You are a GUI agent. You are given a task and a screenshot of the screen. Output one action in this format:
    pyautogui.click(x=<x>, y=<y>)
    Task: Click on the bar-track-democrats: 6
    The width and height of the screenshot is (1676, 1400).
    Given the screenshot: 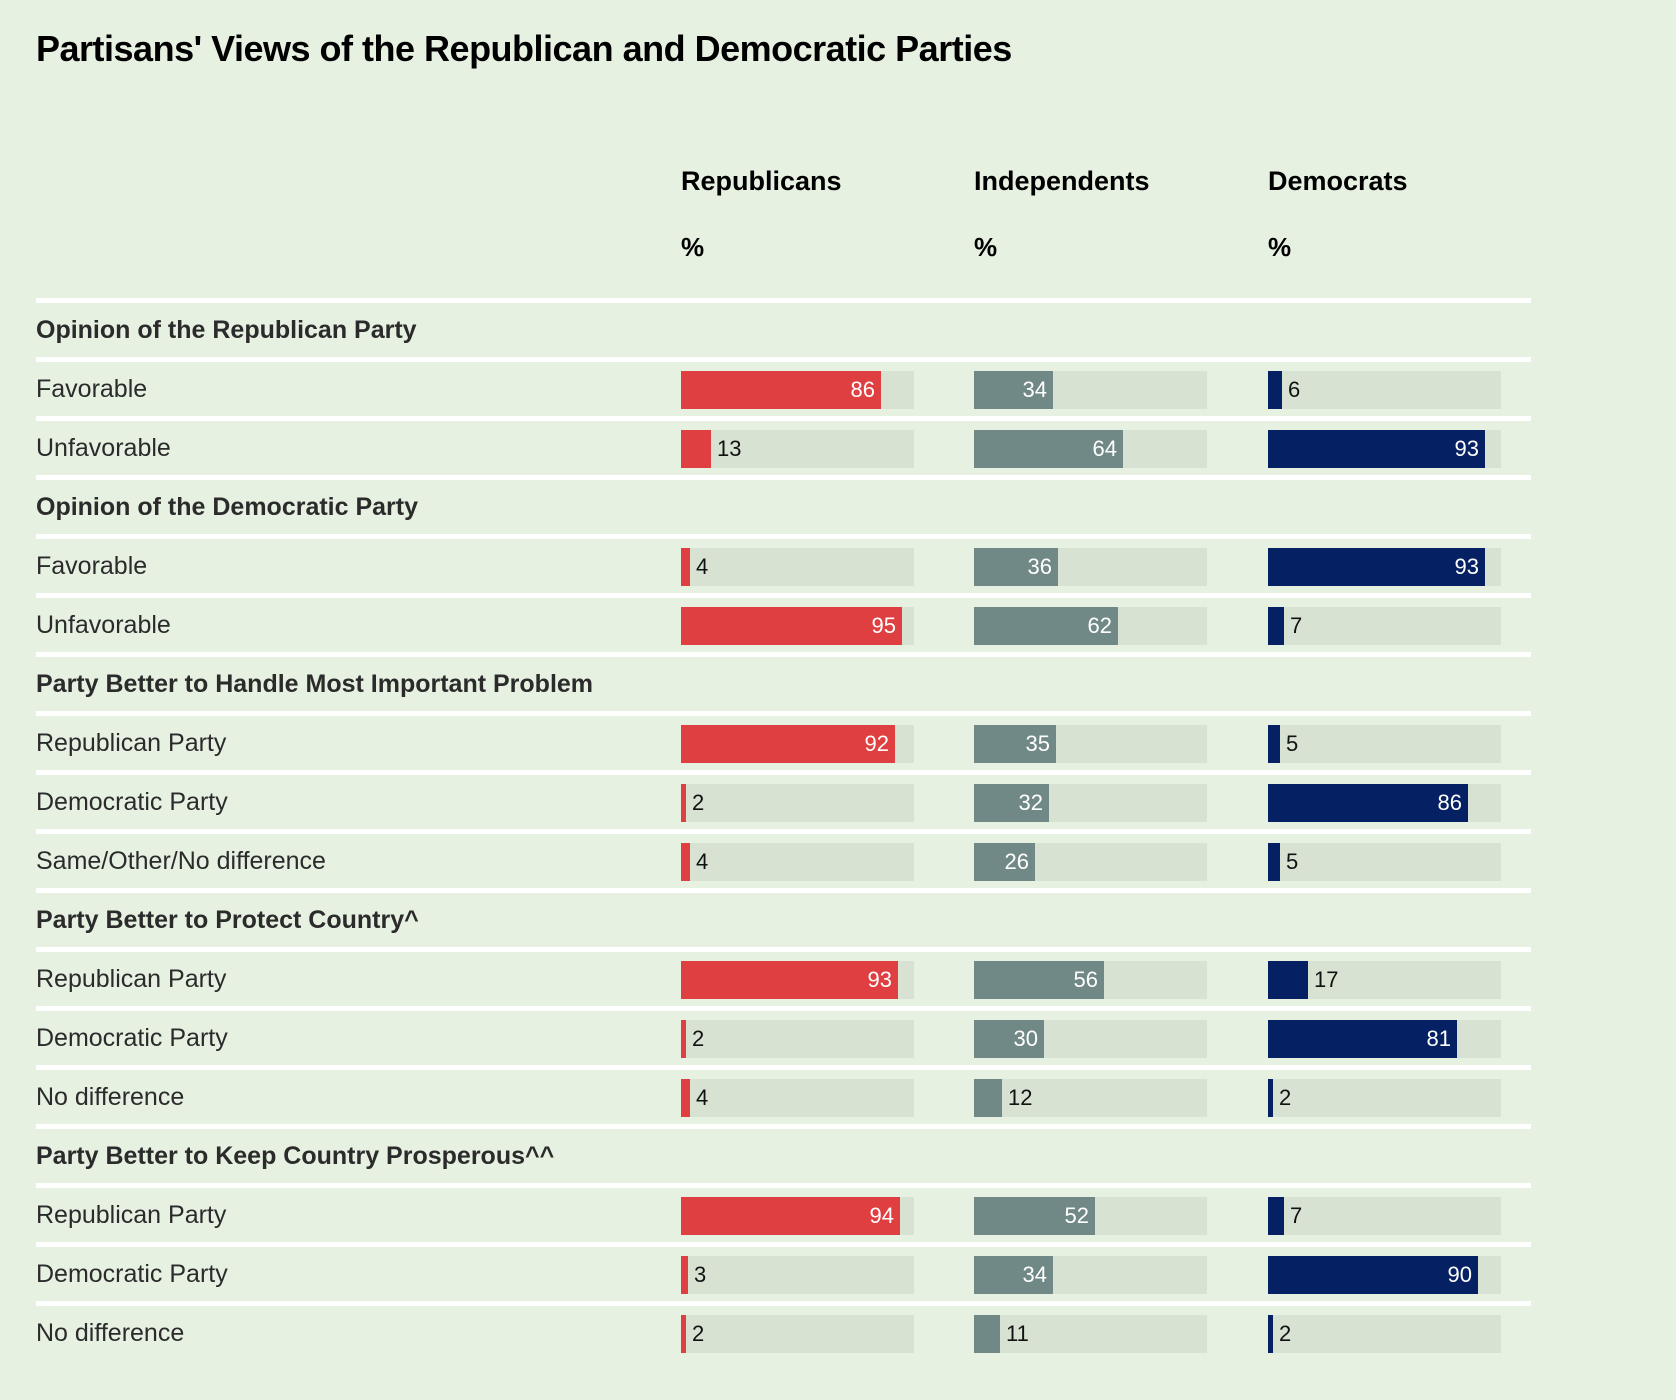 What is the action you would take?
    pyautogui.click(x=1384, y=390)
    